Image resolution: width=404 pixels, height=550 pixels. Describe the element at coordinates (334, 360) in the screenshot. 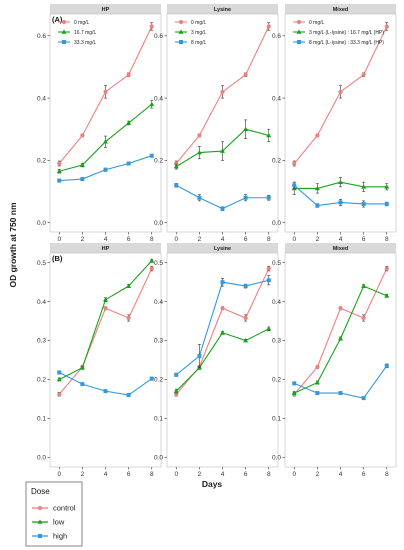

I see `panel: Mixed 0.0 0.1 0.2 0.3 0.4 0.5 0 2 4 6 8` at that location.